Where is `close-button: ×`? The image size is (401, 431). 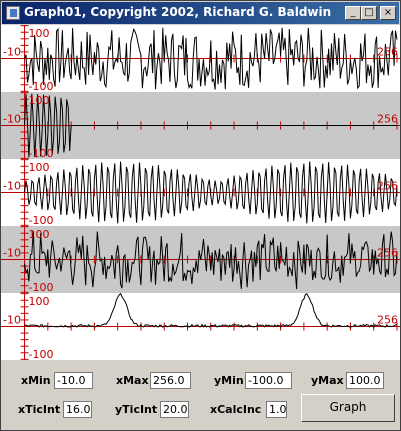 close-button: × is located at coordinates (388, 13).